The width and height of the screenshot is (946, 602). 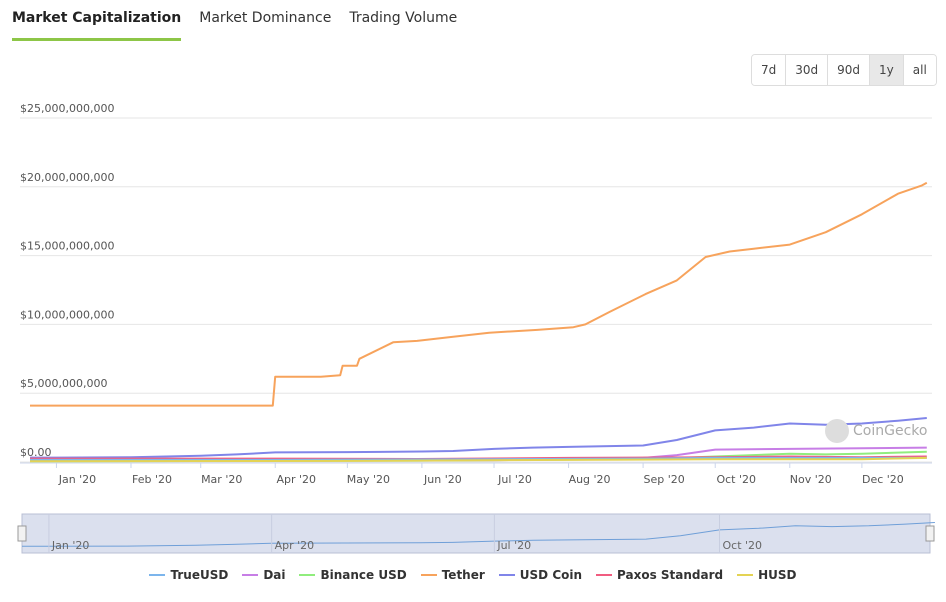 What do you see at coordinates (63, 383) in the screenshot?
I see `y-tick-label: $5,000,000,000` at bounding box center [63, 383].